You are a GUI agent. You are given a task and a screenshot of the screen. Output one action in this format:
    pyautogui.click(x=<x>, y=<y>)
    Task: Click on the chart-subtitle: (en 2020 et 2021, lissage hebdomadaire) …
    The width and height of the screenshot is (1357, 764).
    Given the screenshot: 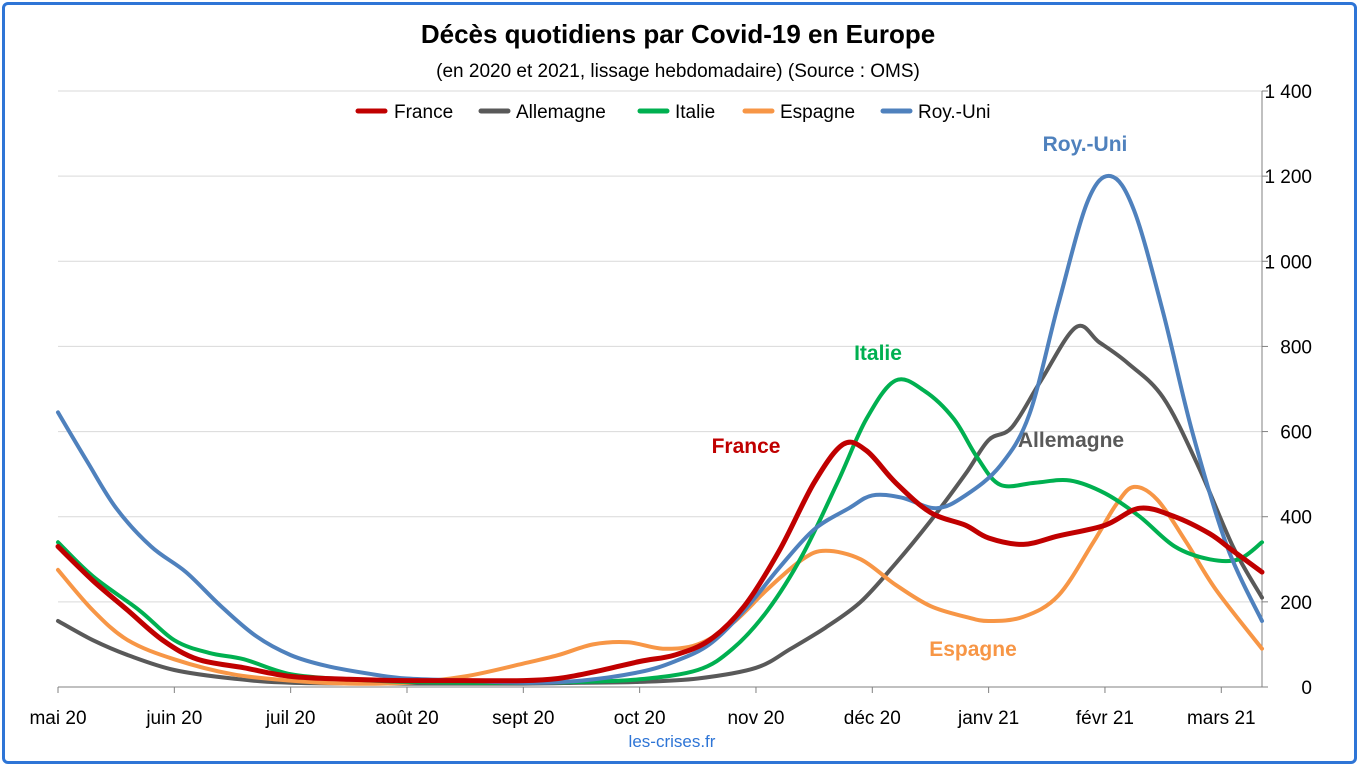 What is the action you would take?
    pyautogui.click(x=678, y=71)
    